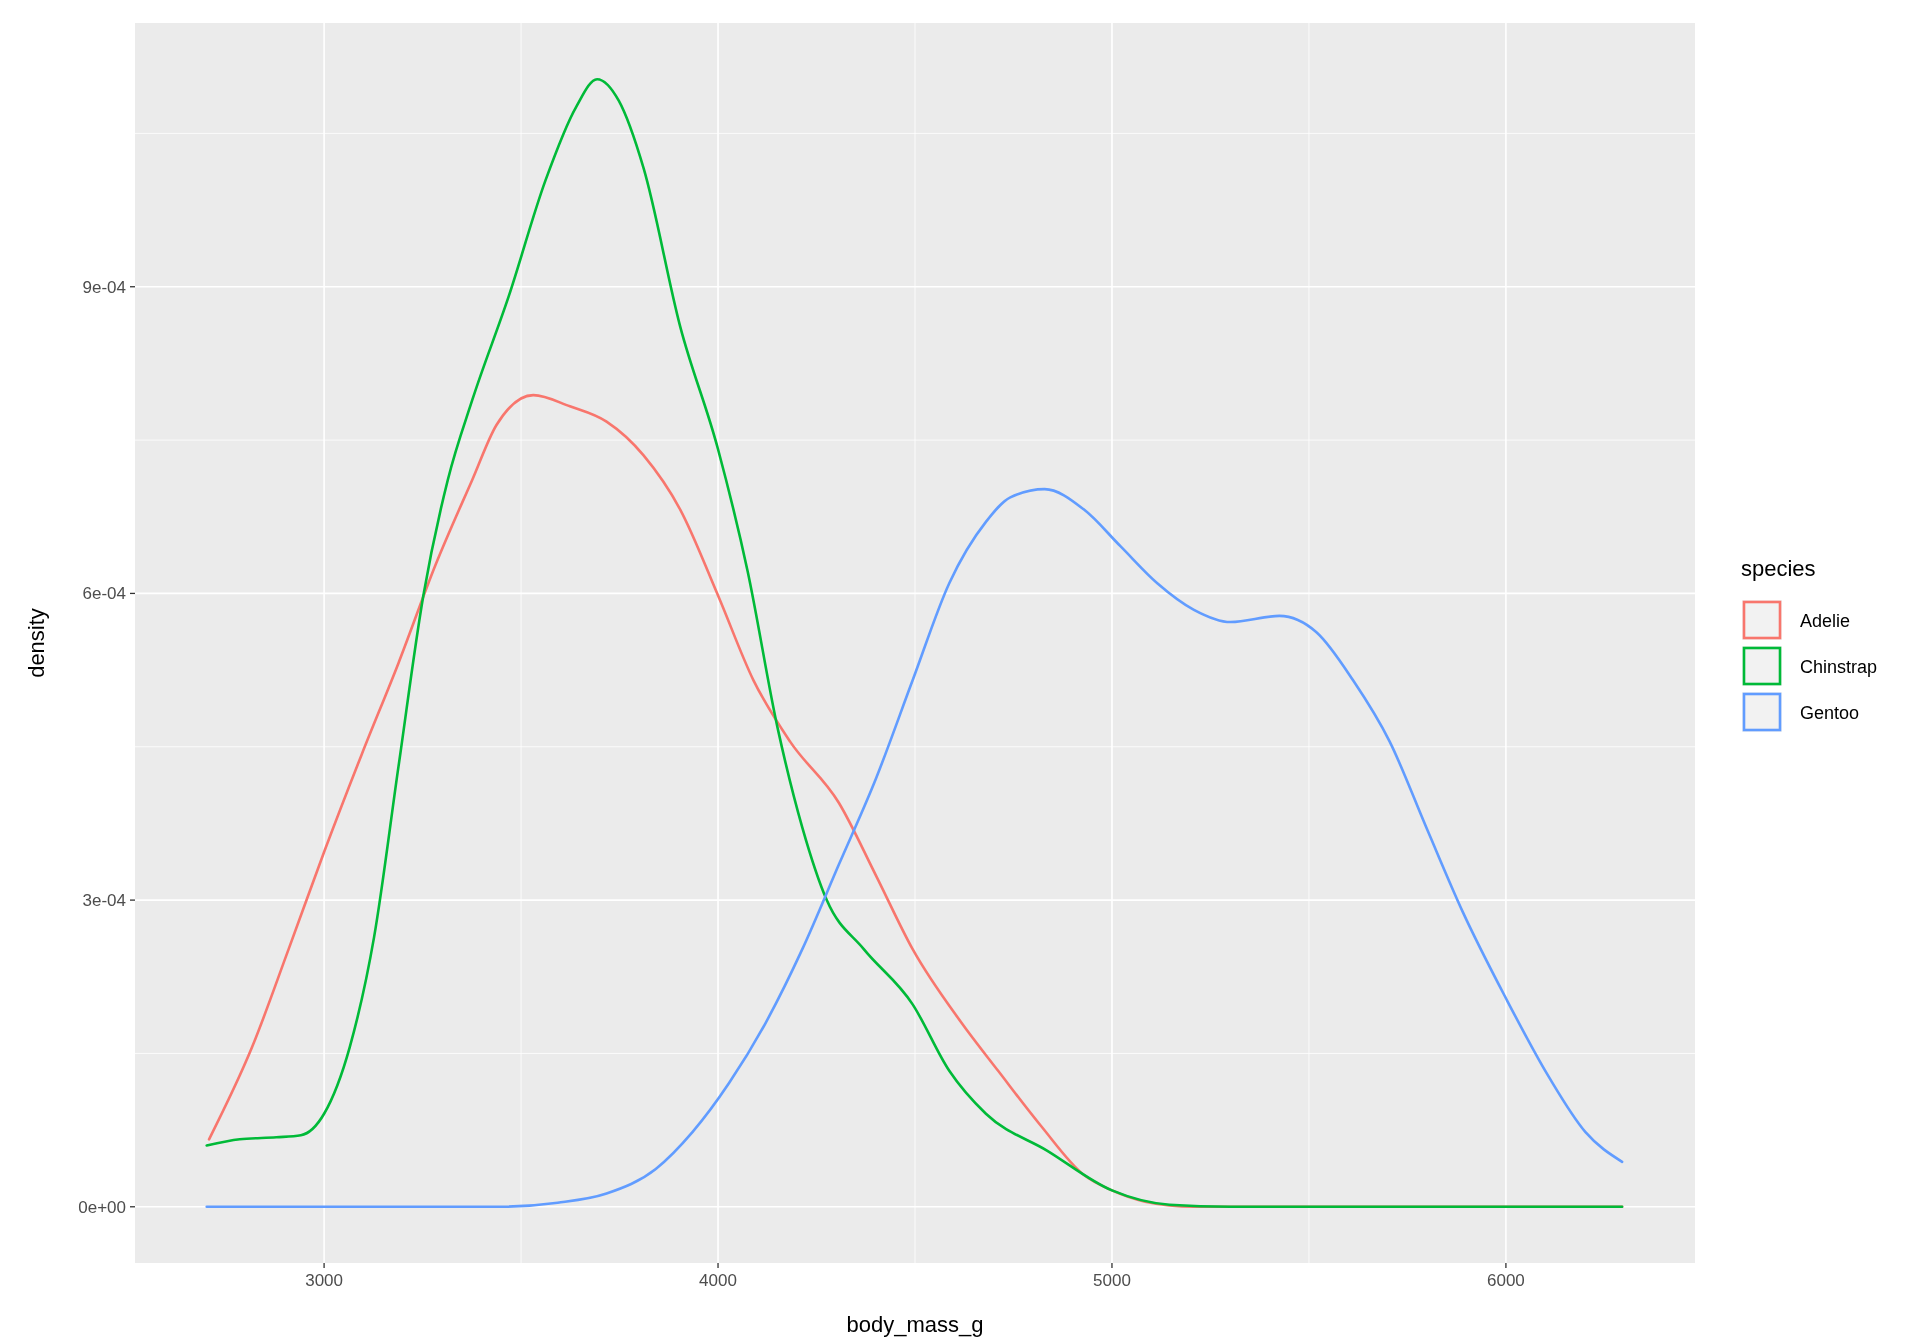  What do you see at coordinates (1830, 713) in the screenshot?
I see `legend-label: Gentoo` at bounding box center [1830, 713].